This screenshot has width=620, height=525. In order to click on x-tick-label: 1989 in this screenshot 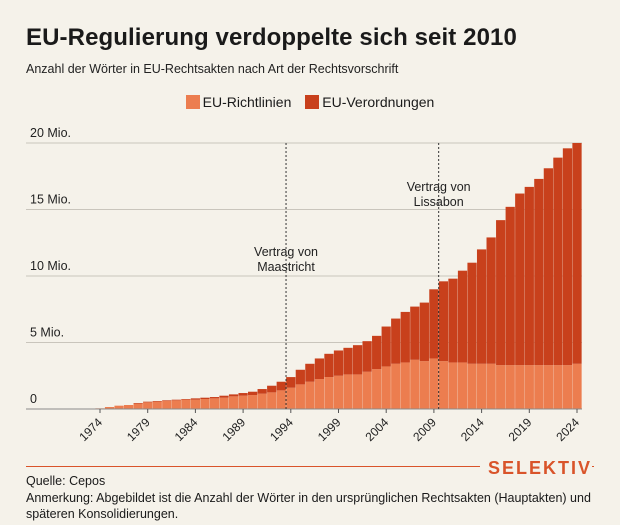, I will do `click(233, 429)`.